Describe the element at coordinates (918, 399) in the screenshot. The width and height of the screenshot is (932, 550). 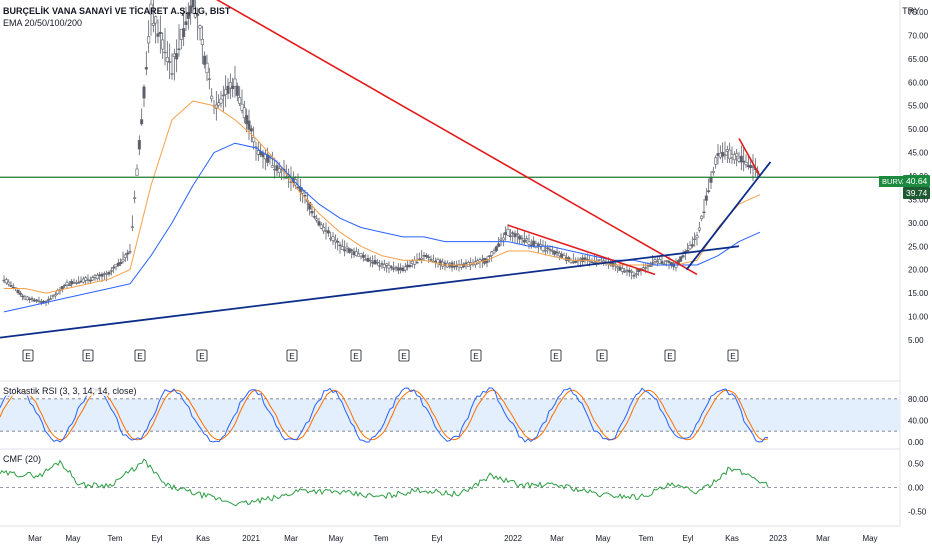
I see `stoch-tick-label: 80.00` at that location.